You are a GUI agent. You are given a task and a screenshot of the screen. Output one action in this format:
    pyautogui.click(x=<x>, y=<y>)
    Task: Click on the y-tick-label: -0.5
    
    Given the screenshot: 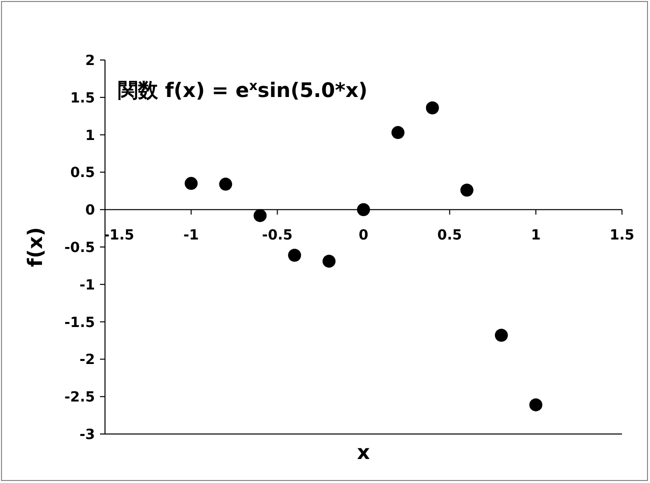 What is the action you would take?
    pyautogui.click(x=79, y=248)
    